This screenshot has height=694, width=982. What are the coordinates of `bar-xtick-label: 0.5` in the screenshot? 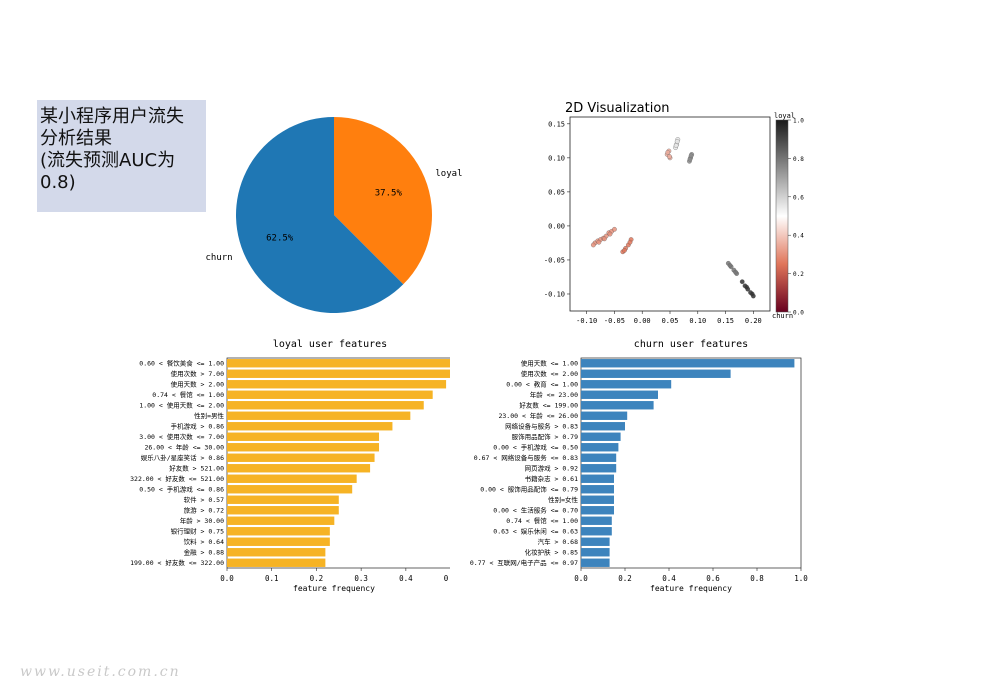 It's located at (447, 578).